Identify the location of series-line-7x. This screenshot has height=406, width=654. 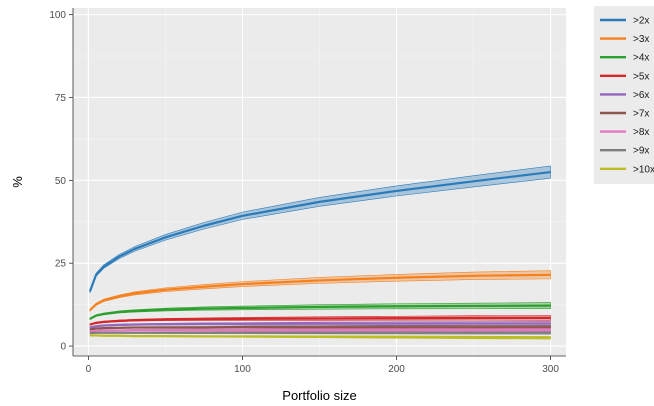
(320, 328).